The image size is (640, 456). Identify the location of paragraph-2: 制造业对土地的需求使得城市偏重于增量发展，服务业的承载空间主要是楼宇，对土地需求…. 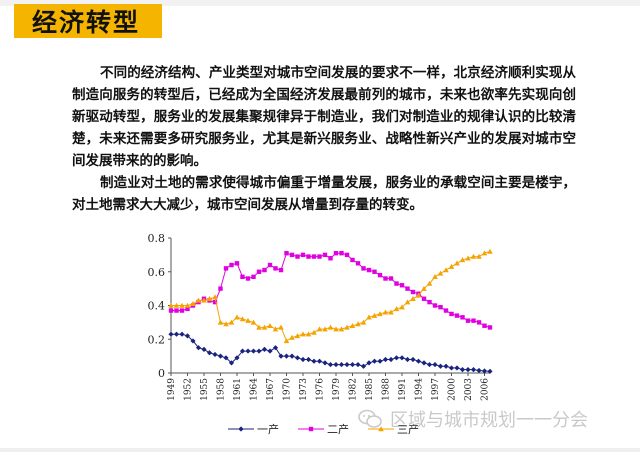
(324, 194).